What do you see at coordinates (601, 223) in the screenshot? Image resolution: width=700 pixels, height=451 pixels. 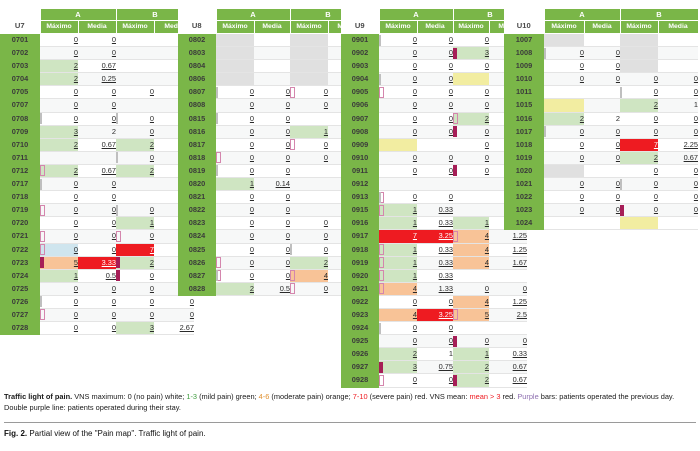 I see `table-row: 1024` at bounding box center [601, 223].